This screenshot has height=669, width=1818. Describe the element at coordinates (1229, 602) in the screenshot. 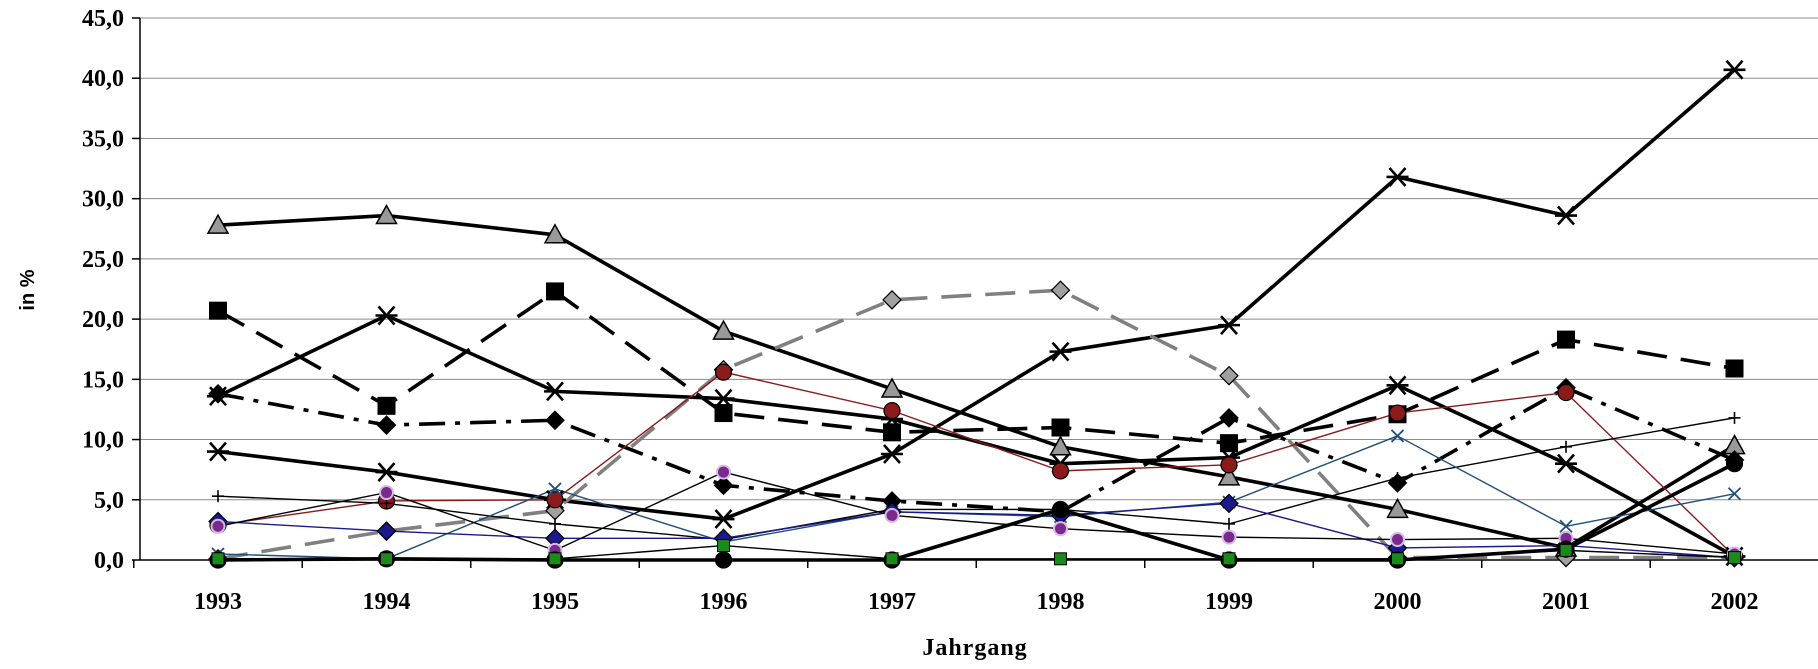

I see `x-tick-label: 1999` at that location.